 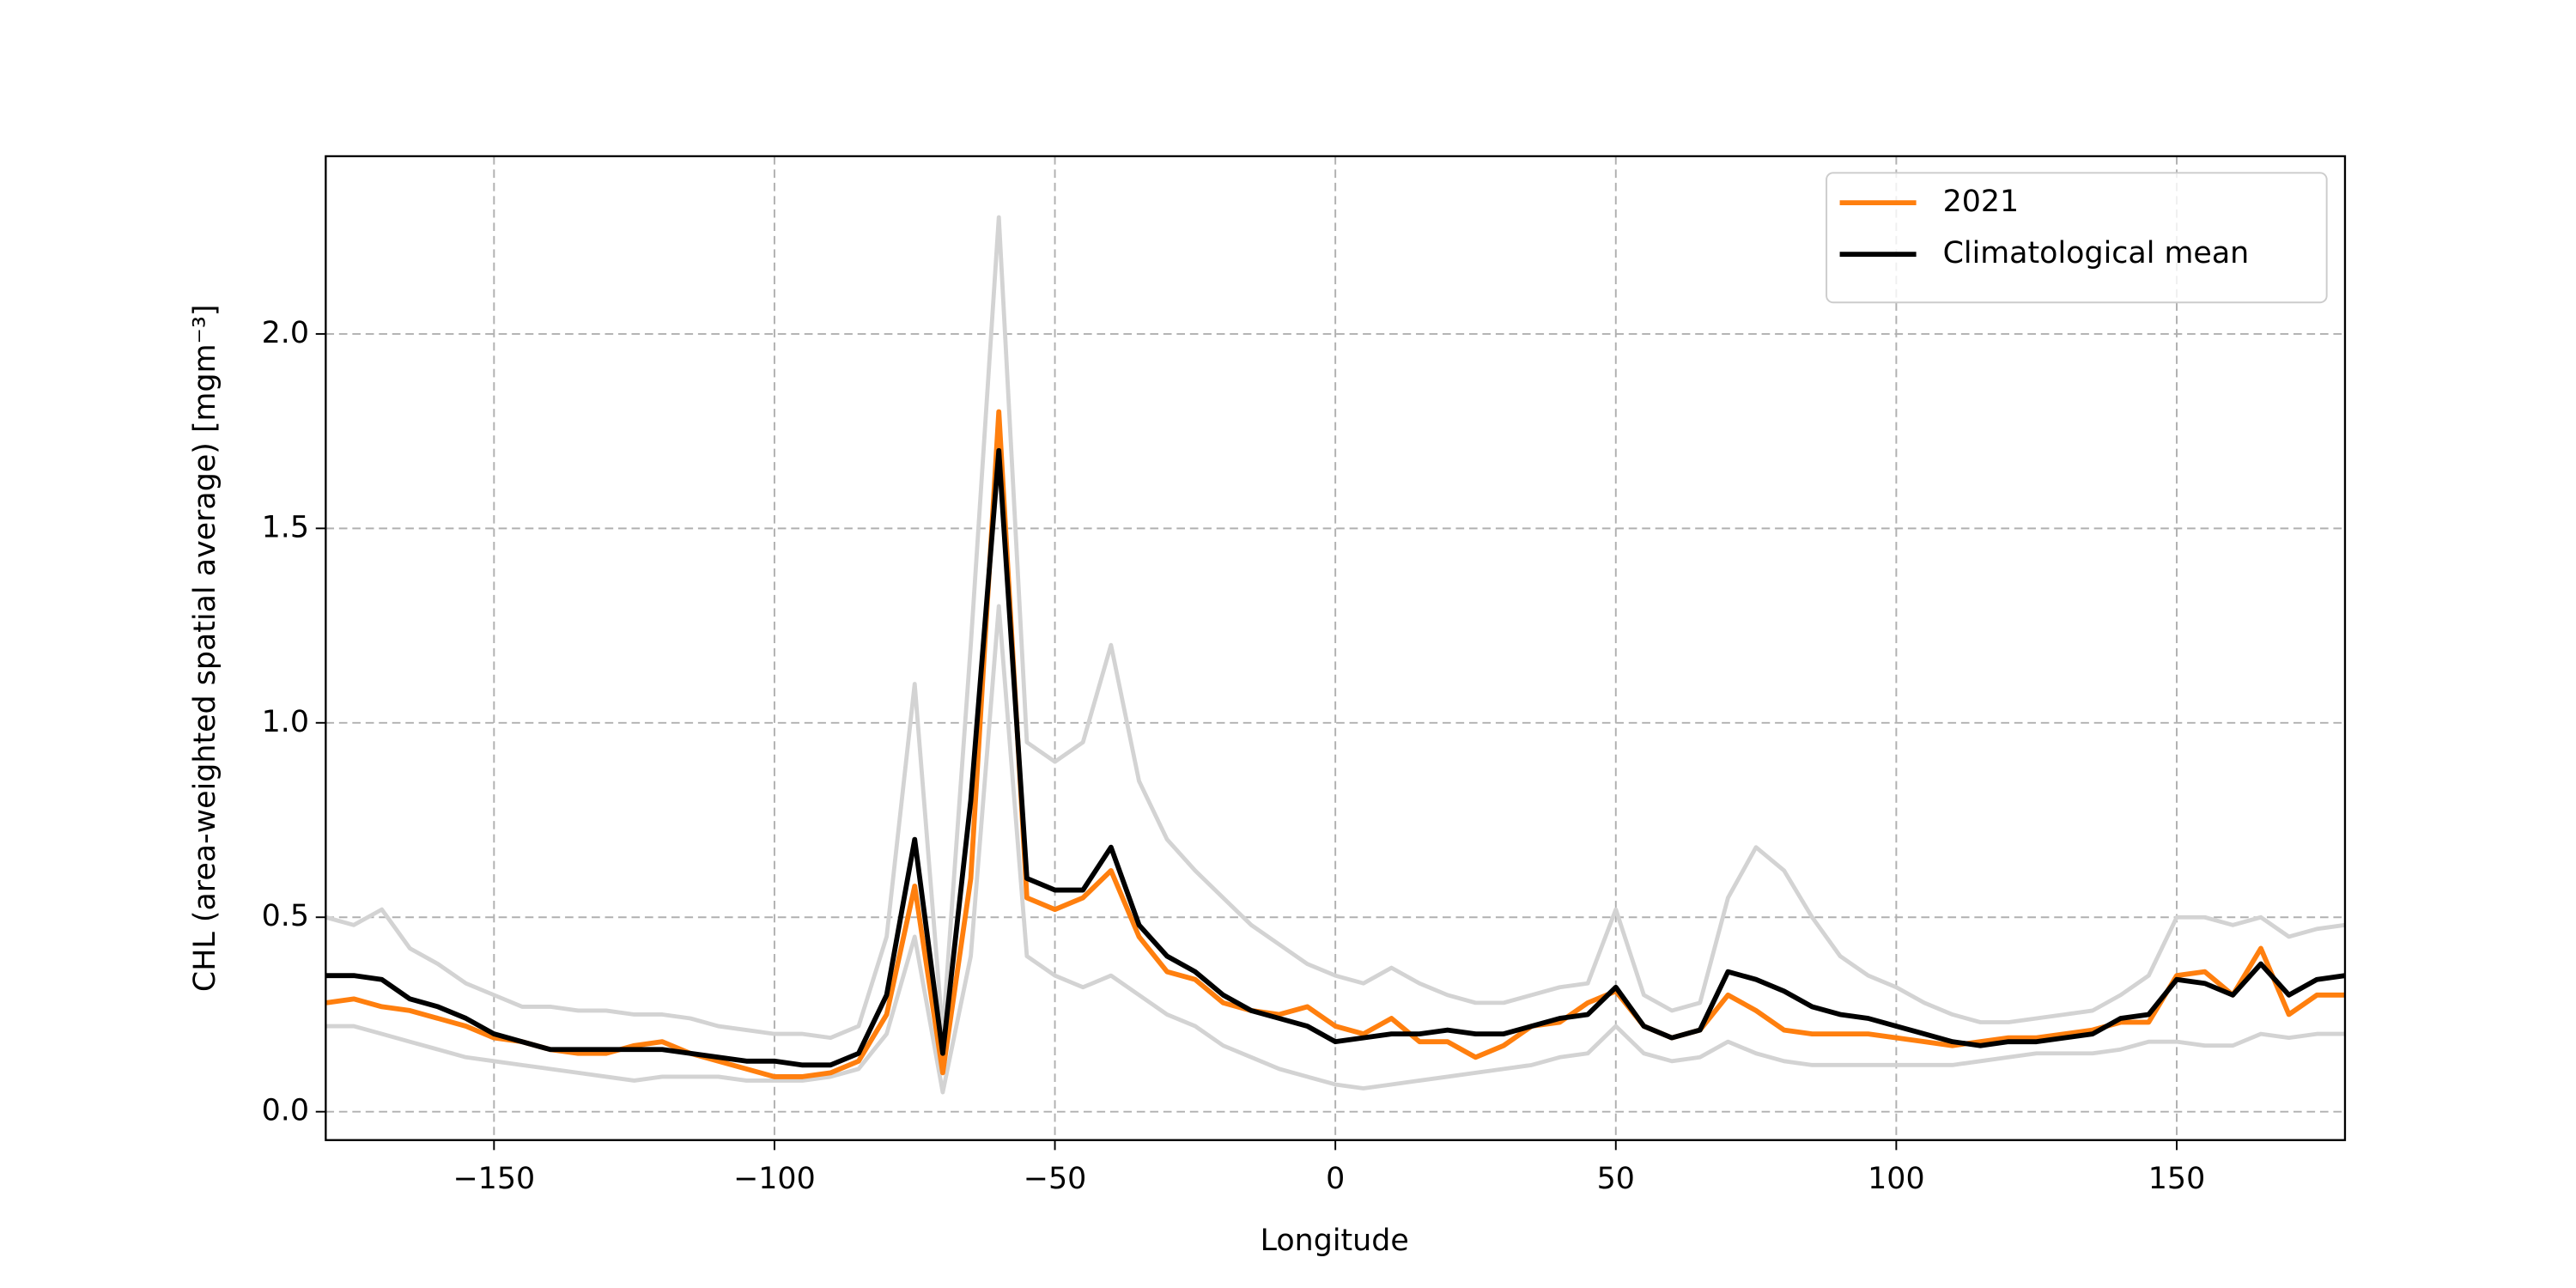 What do you see at coordinates (285, 916) in the screenshot?
I see `y-tick-label: 0.5` at bounding box center [285, 916].